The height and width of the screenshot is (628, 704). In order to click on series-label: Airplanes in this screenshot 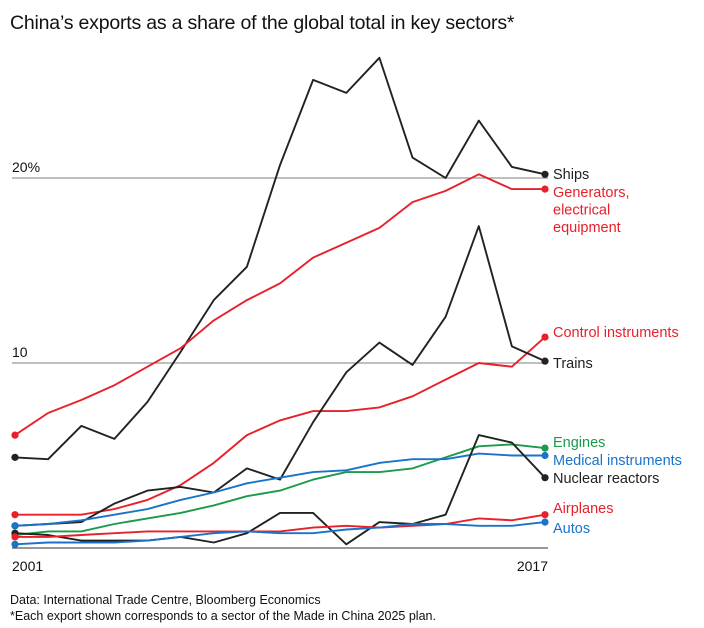, I will do `click(583, 509)`.